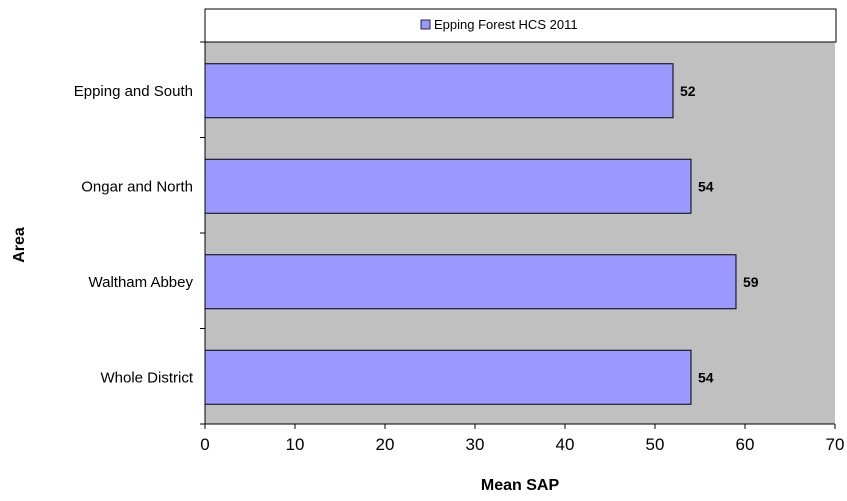 The height and width of the screenshot is (501, 847). What do you see at coordinates (448, 377) in the screenshot?
I see `bar-whole-district` at bounding box center [448, 377].